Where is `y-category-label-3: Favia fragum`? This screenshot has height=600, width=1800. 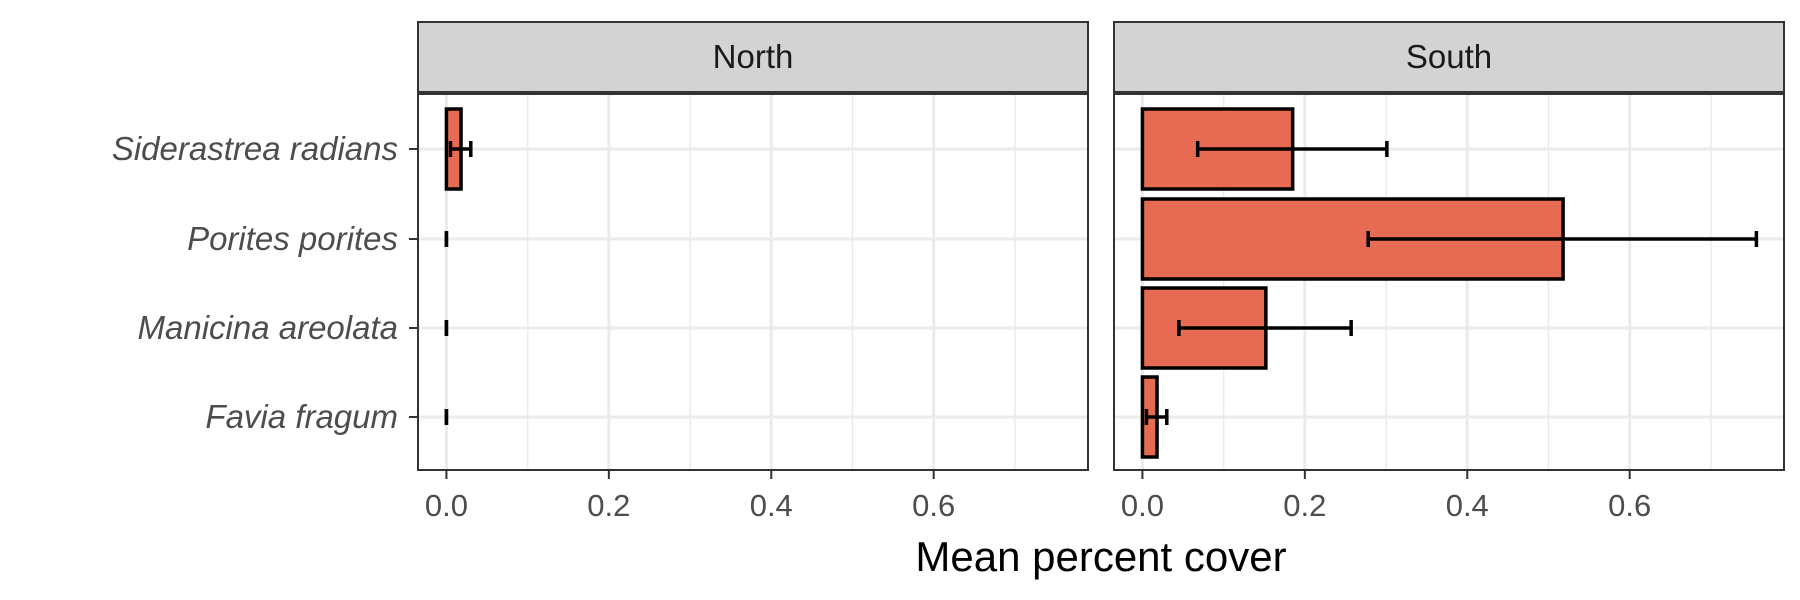 y-category-label-3: Favia fragum is located at coordinates (301, 416).